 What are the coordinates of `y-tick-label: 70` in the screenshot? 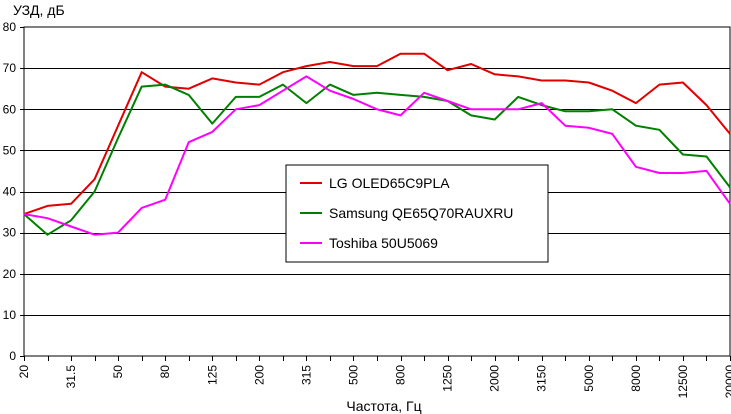 It's located at (10, 68).